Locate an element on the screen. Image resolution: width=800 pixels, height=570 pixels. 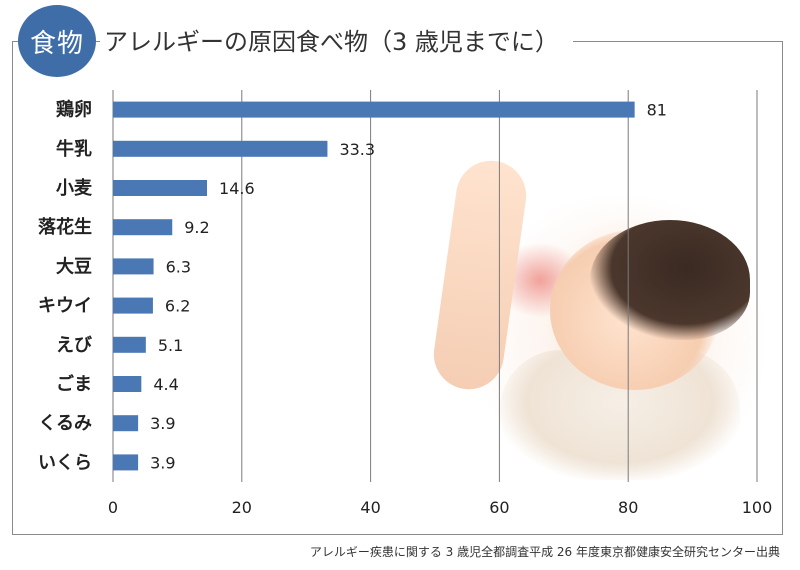
x-tick-label: 0 is located at coordinates (113, 507).